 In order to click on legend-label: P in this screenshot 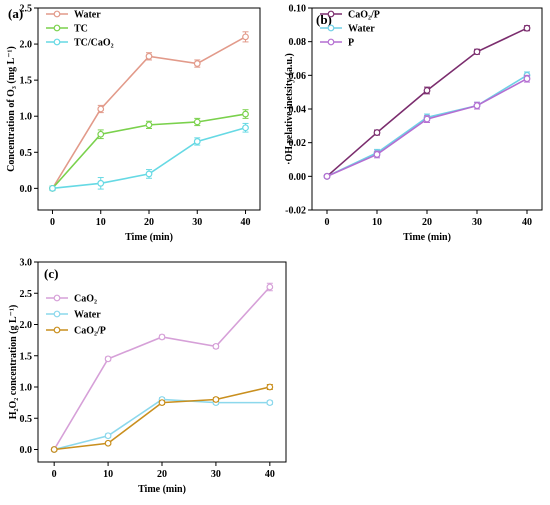, I will do `click(351, 43)`.